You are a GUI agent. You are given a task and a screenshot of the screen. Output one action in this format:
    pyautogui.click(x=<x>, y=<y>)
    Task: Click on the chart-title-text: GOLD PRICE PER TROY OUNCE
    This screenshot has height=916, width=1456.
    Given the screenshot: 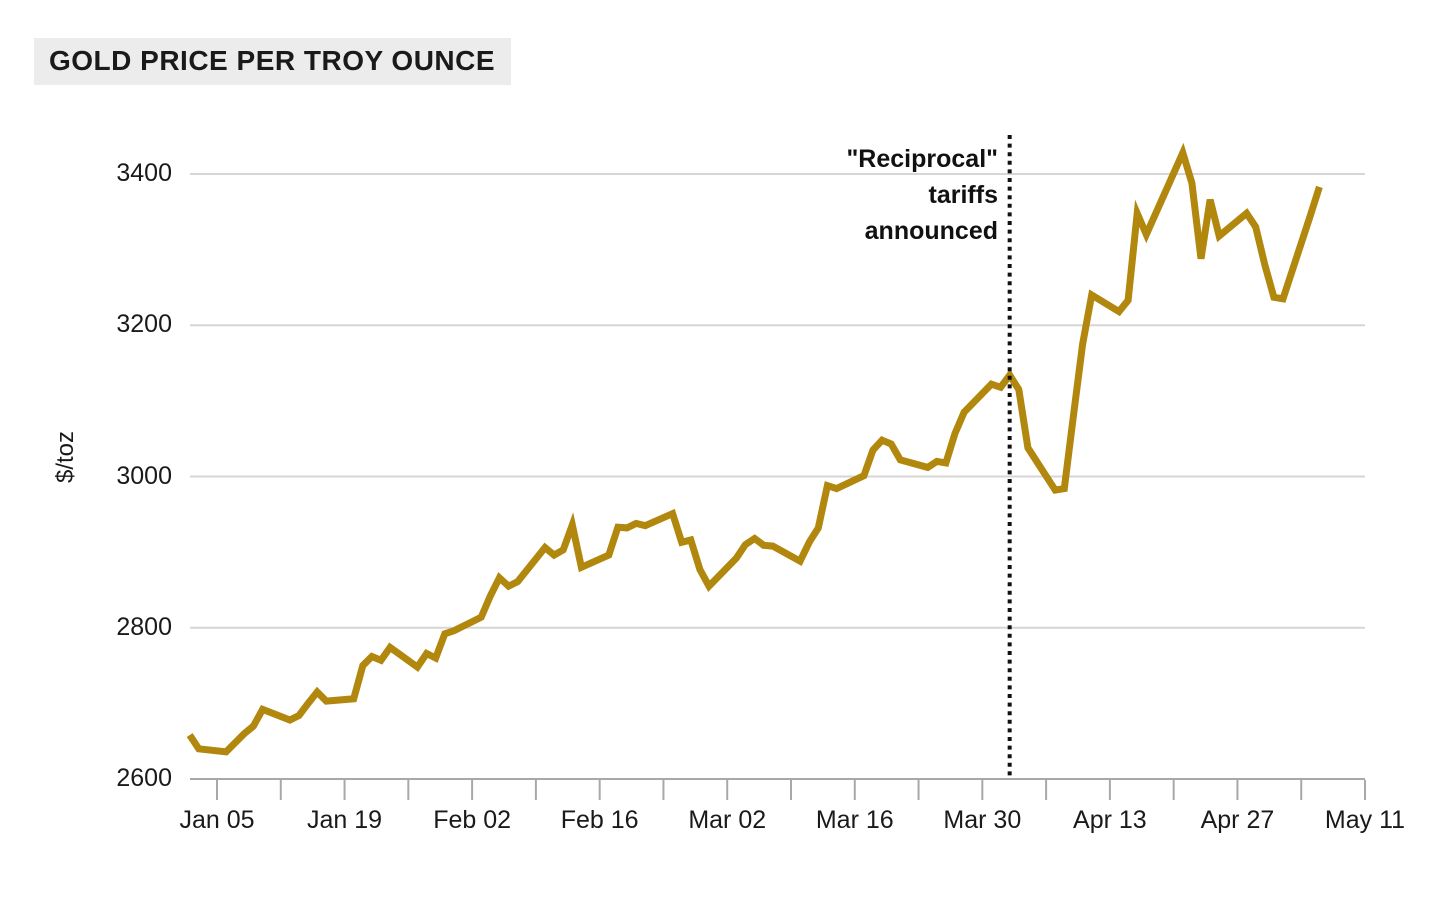 What is the action you would take?
    pyautogui.click(x=272, y=60)
    